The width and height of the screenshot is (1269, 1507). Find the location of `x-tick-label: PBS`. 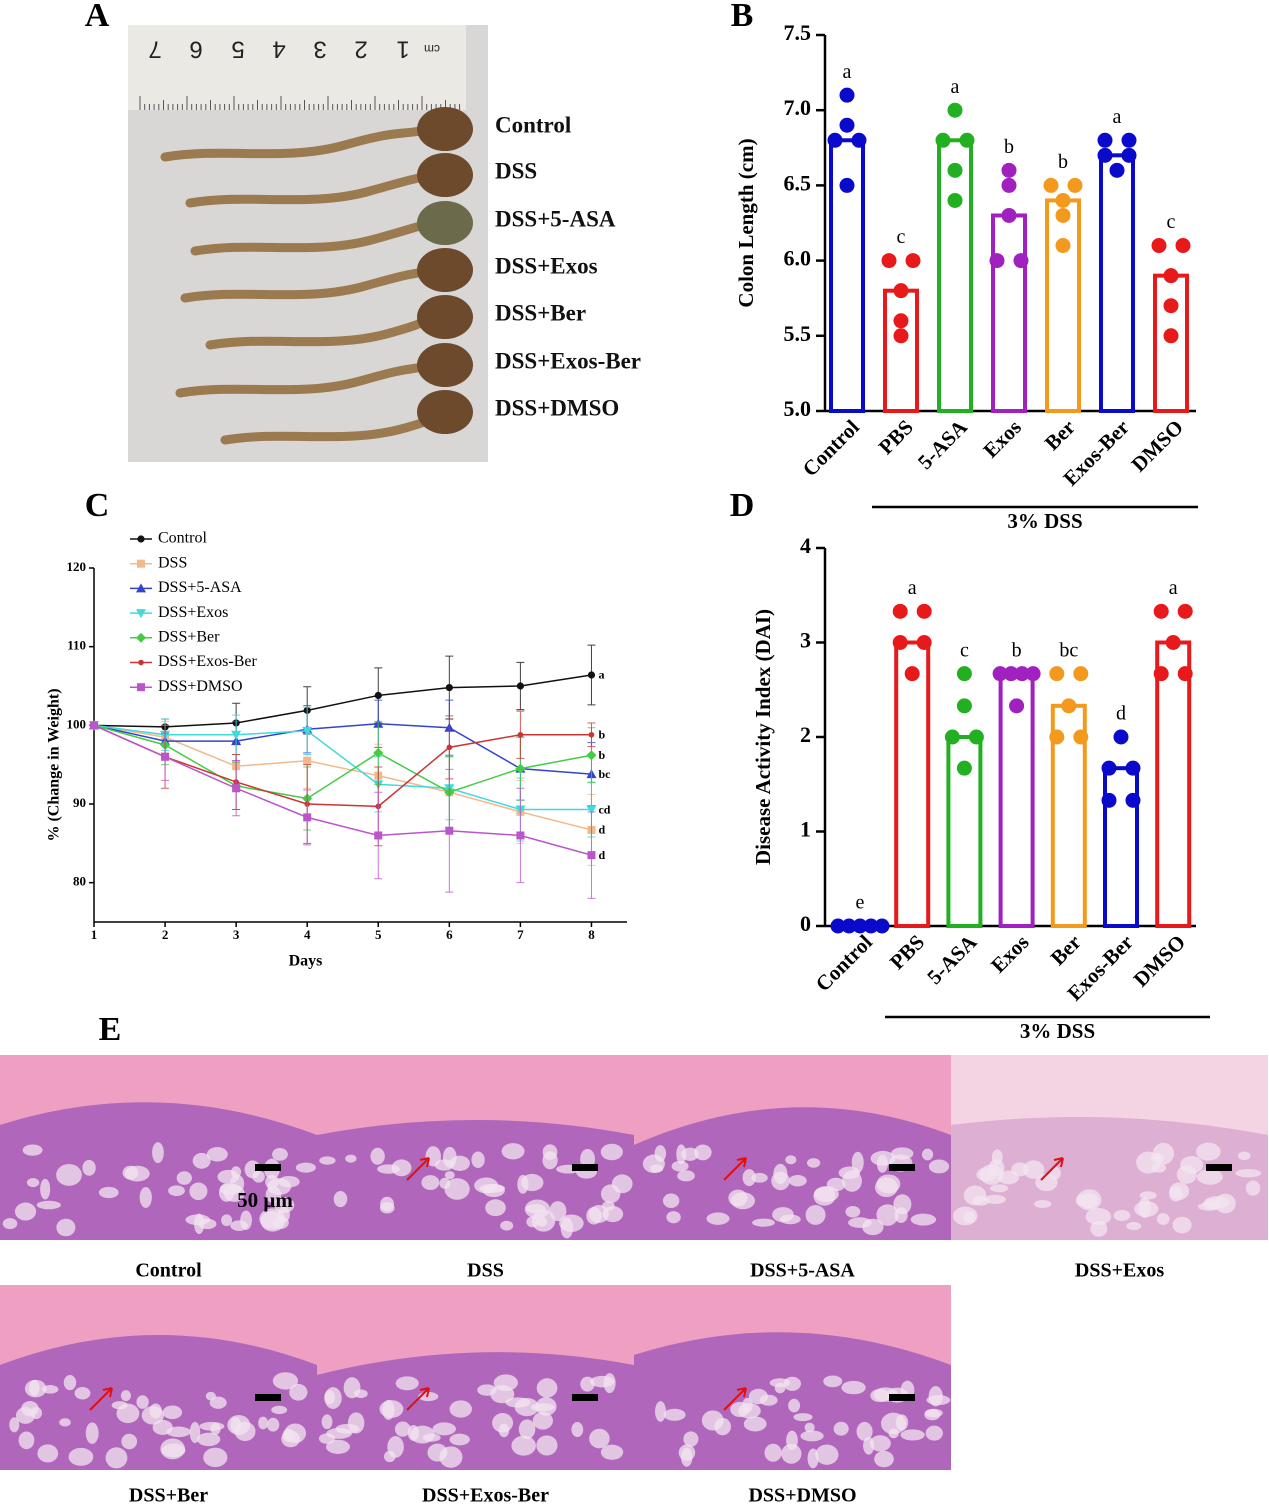

x-tick-label: PBS is located at coordinates (896, 437).